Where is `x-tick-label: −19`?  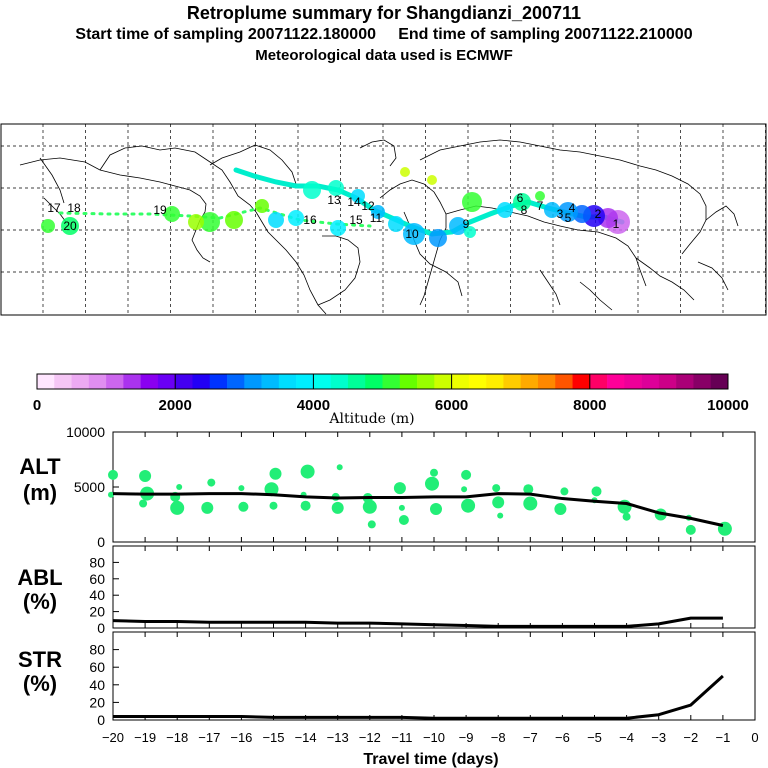
x-tick-label: −19 is located at coordinates (145, 737).